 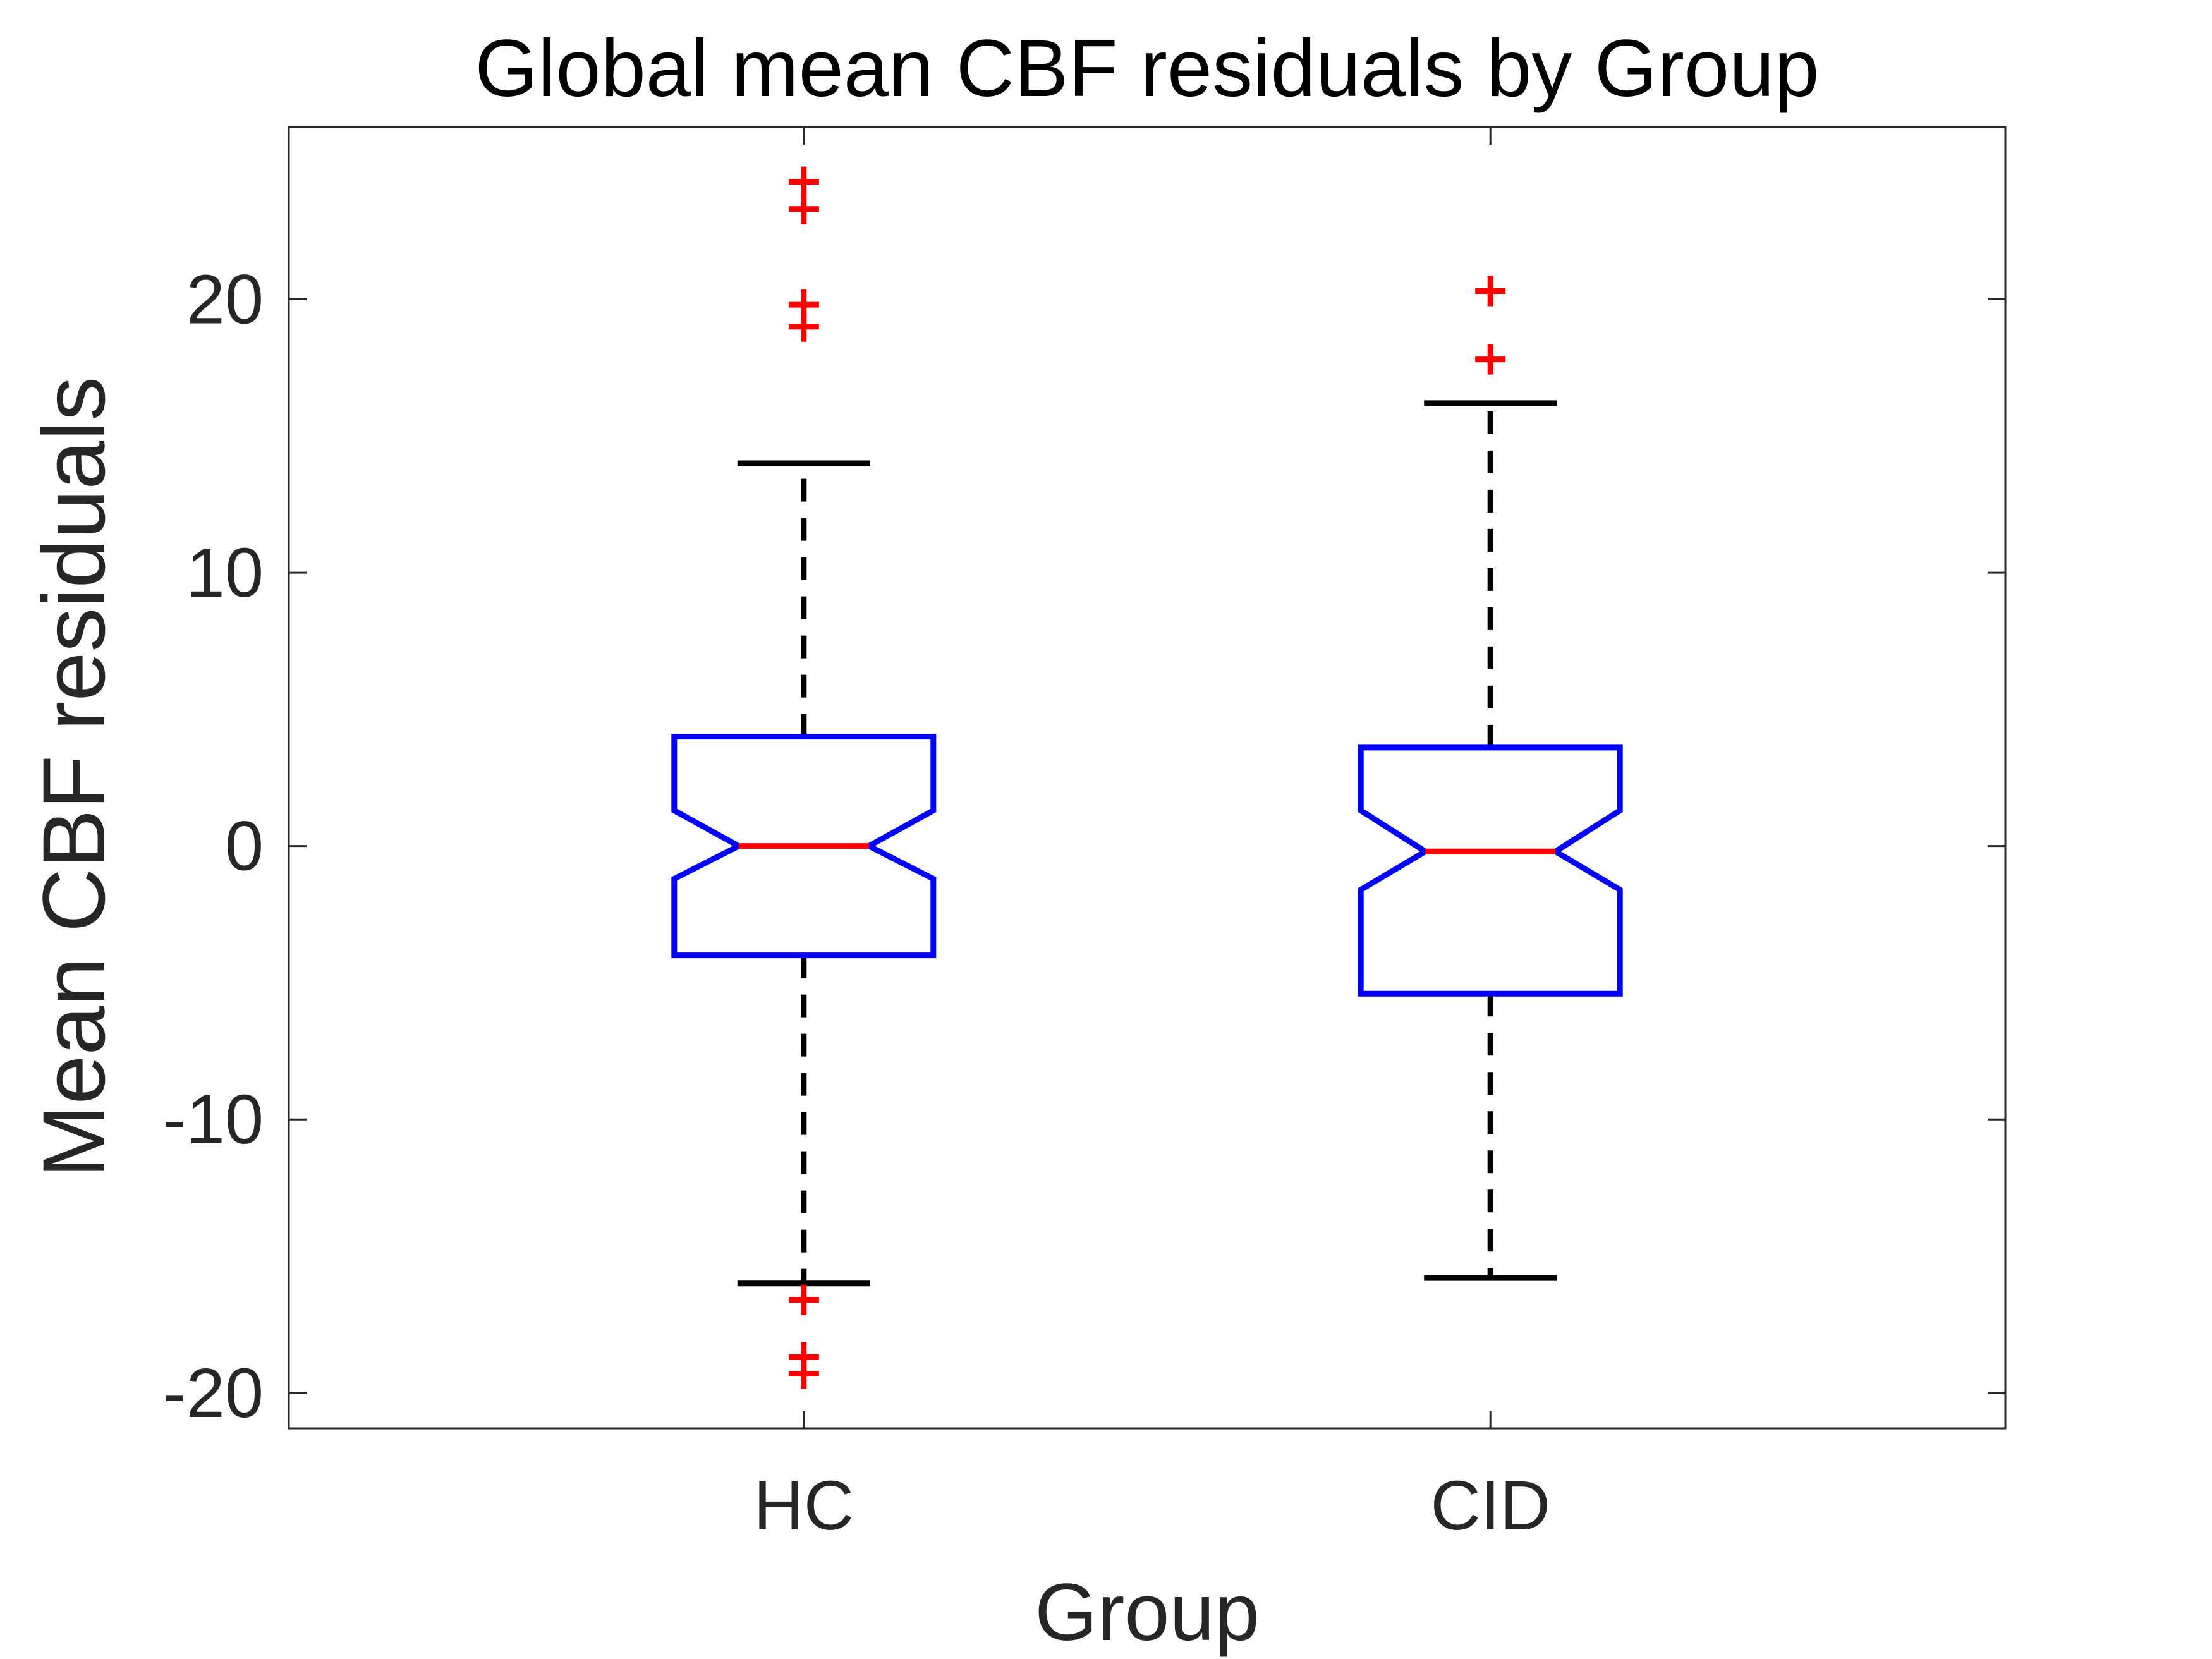 I want to click on chart-title: Global mean CBF residuals by Group, so click(x=1147, y=68).